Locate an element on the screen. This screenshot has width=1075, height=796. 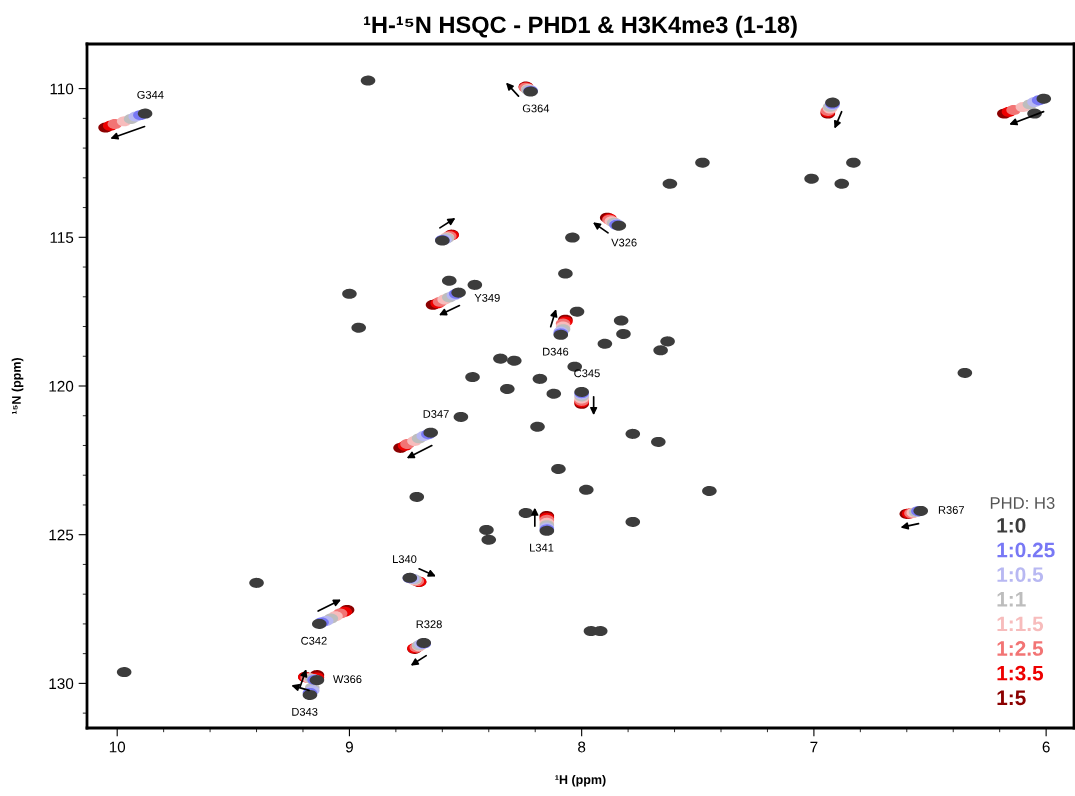
annotation: L340 is located at coordinates (405, 559).